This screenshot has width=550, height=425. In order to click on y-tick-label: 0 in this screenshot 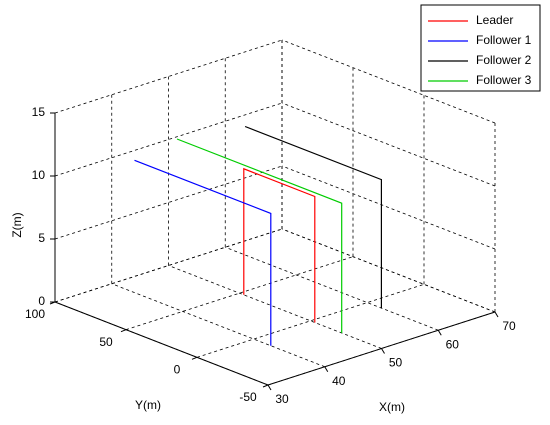, I will do `click(177, 370)`.